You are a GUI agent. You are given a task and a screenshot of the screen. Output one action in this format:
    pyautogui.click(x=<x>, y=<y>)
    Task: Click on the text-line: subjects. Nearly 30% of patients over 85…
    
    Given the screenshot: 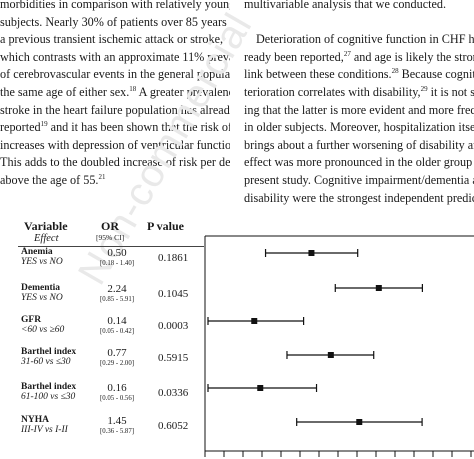 What is the action you would take?
    pyautogui.click(x=115, y=21)
    